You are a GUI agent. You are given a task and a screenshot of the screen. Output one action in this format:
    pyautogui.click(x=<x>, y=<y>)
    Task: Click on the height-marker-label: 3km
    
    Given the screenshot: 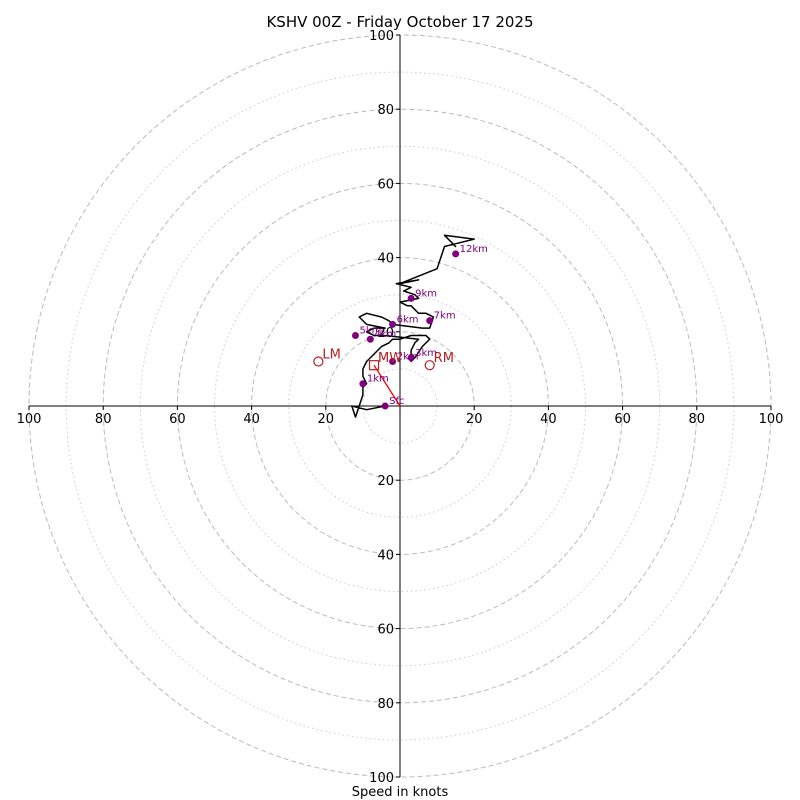 What is the action you would take?
    pyautogui.click(x=426, y=353)
    